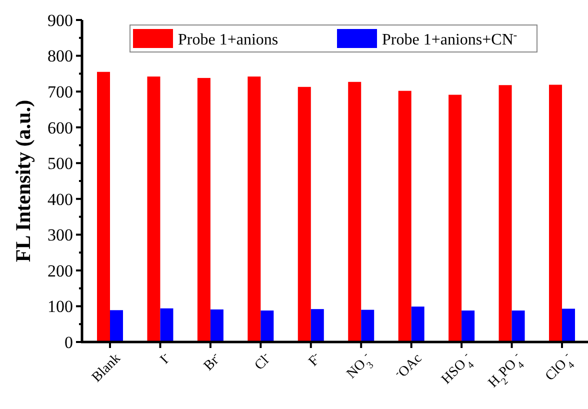 The image size is (588, 409). Describe the element at coordinates (60, 128) in the screenshot. I see `y-tick-label: 600` at that location.